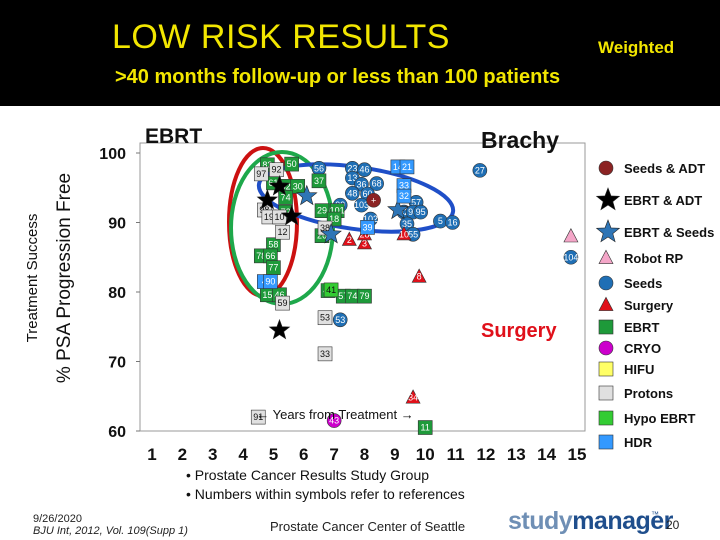  Describe the element at coordinates (456, 454) in the screenshot. I see `x-tick-label: 11` at that location.